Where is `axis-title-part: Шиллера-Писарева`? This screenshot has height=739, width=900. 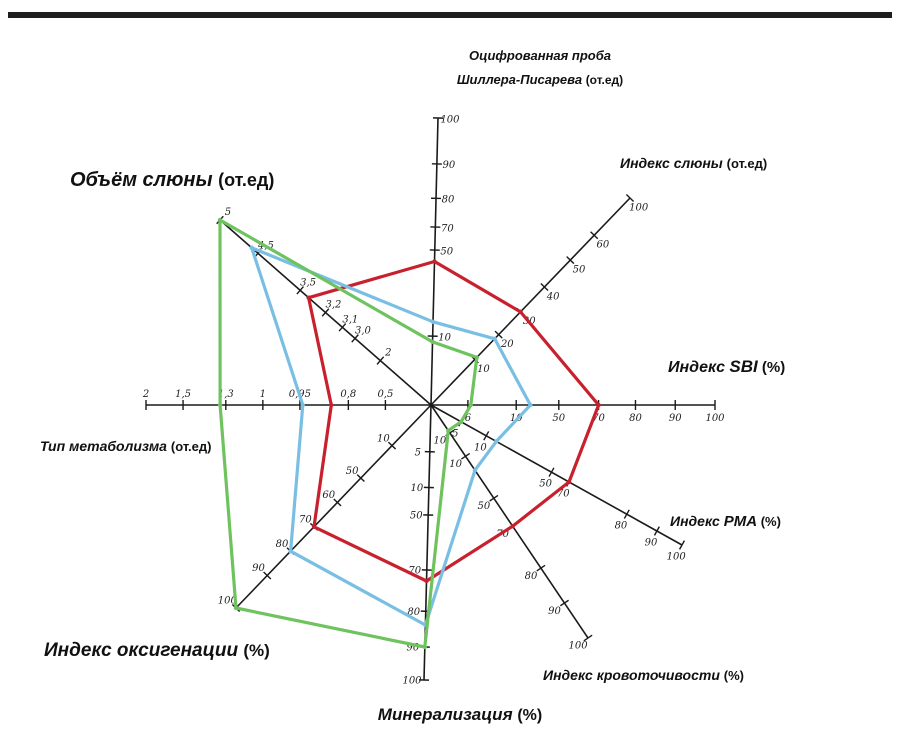
axis-title-part: Шиллера-Писарева is located at coordinates (521, 79).